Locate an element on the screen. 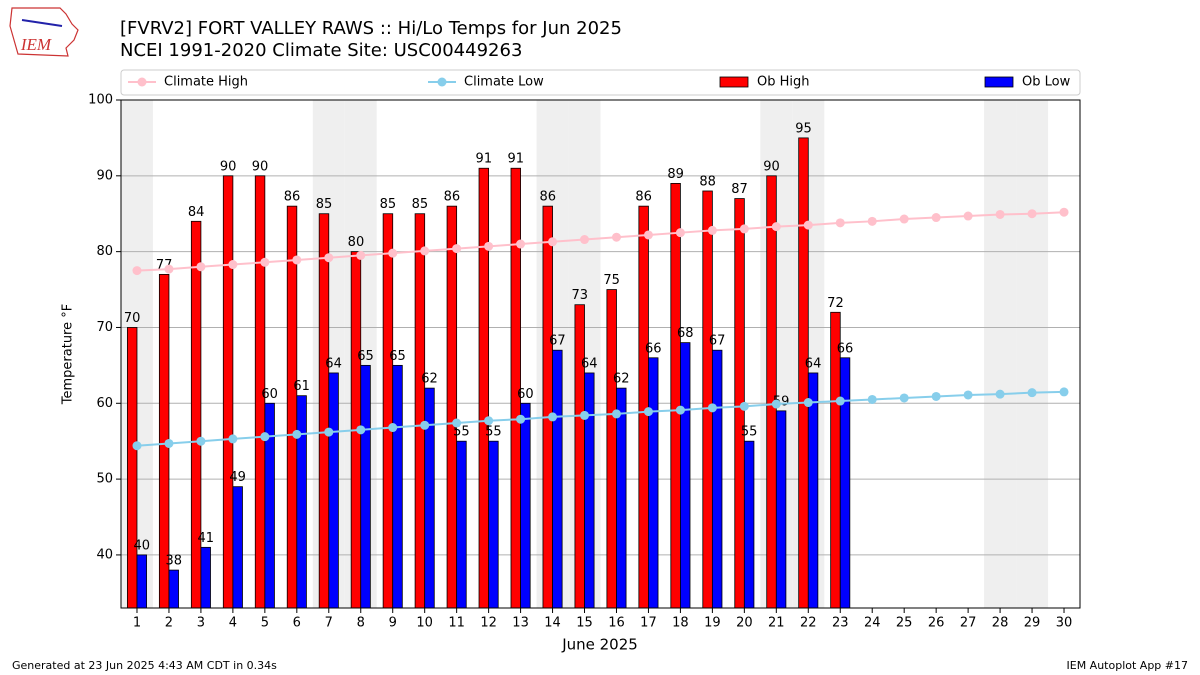 The width and height of the screenshot is (1200, 675). bar-value-label: 90 is located at coordinates (228, 166).